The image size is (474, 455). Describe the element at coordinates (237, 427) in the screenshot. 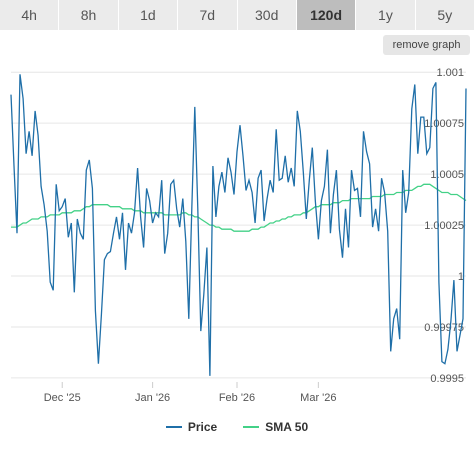

I see `chart-legend: Price SMA 50` at that location.